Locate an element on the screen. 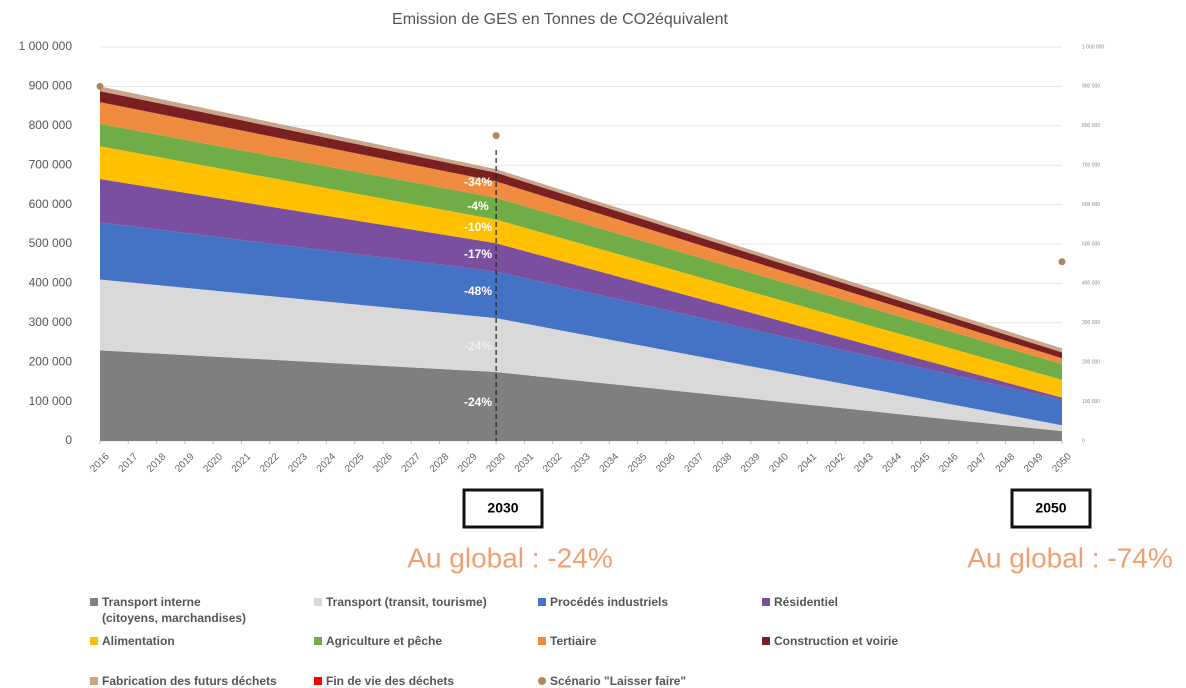 This screenshot has width=1186, height=688. annotation: -4% is located at coordinates (478, 206).